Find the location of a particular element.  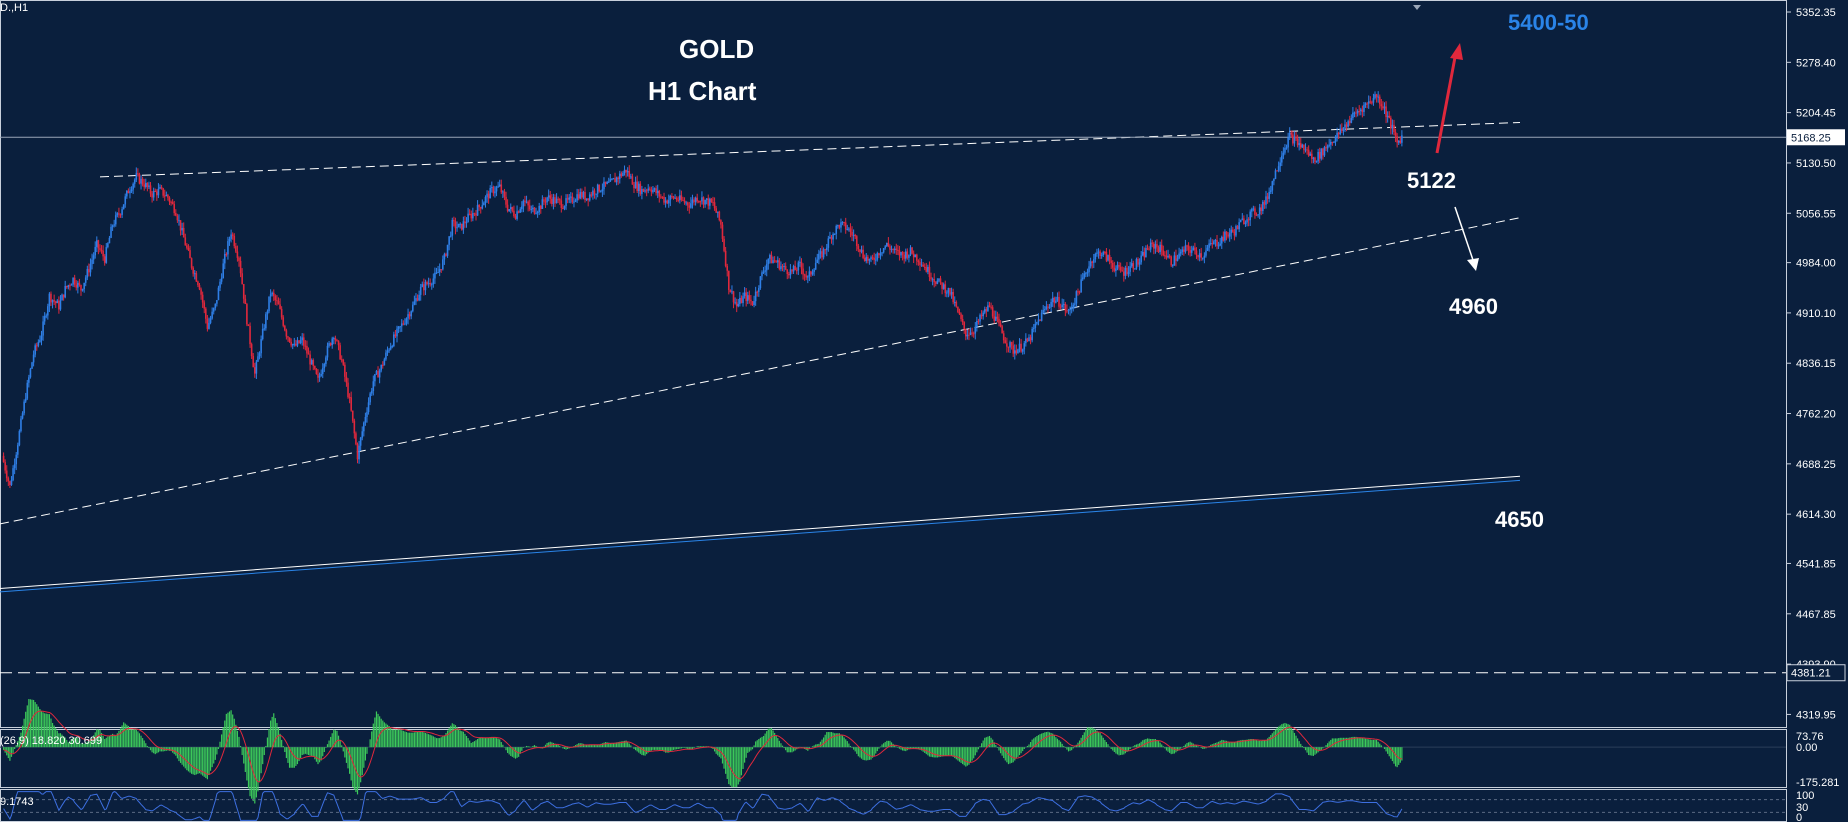

y-tick-label: 4836.15 is located at coordinates (1816, 364).